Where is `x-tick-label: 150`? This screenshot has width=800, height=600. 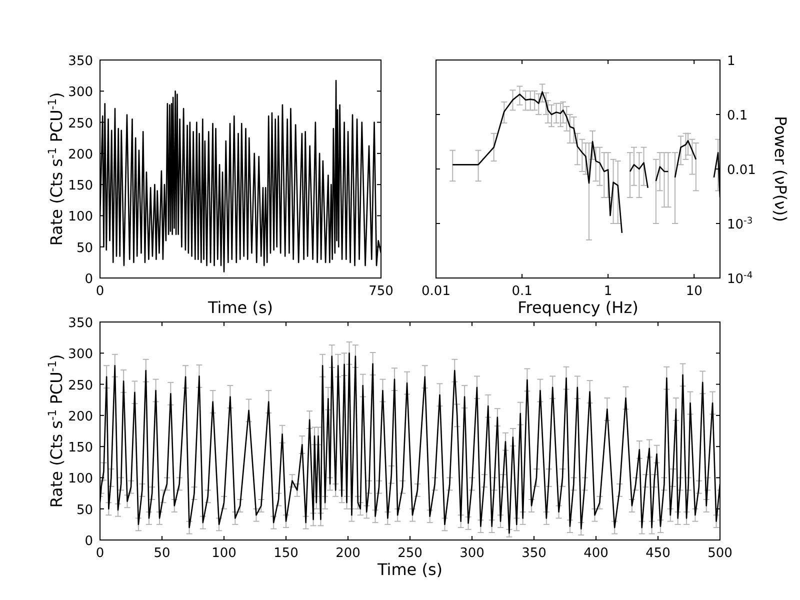 x-tick-label: 150 is located at coordinates (286, 553).